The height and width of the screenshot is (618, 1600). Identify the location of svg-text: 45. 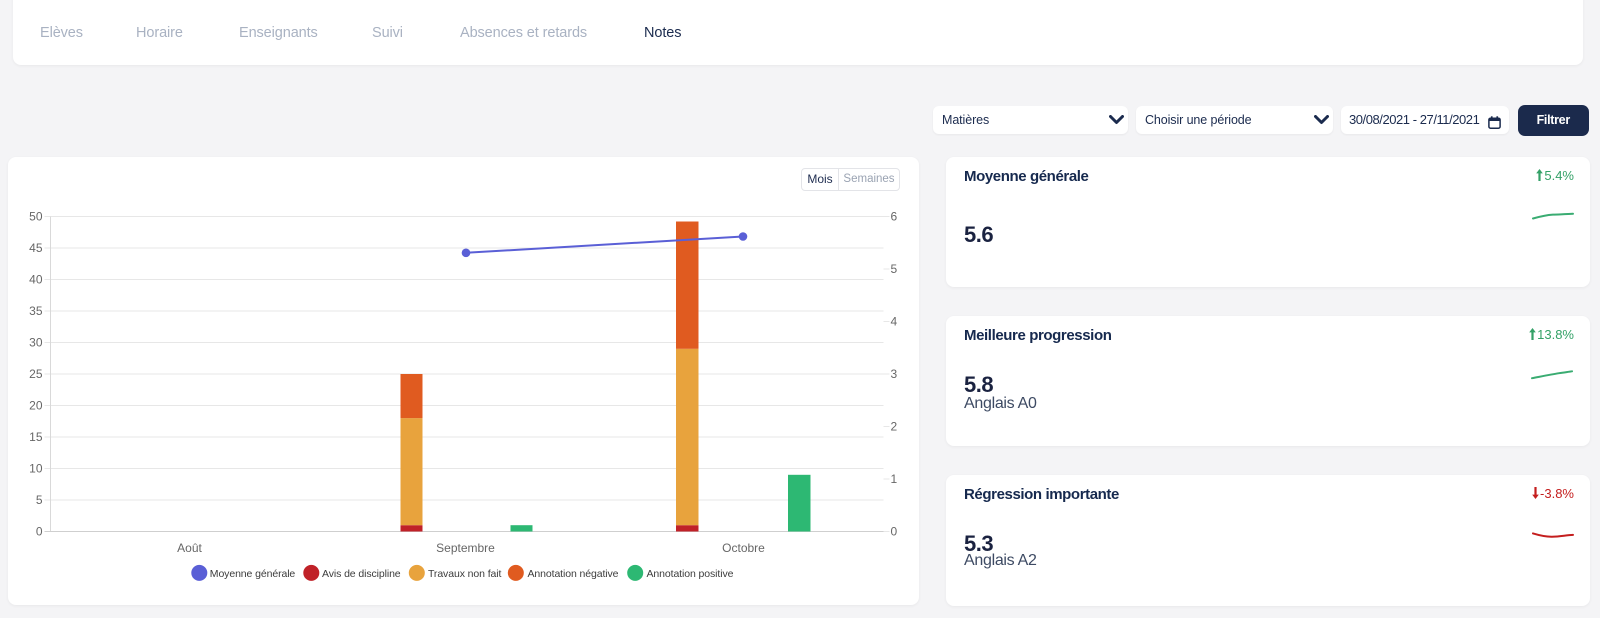
(36, 248).